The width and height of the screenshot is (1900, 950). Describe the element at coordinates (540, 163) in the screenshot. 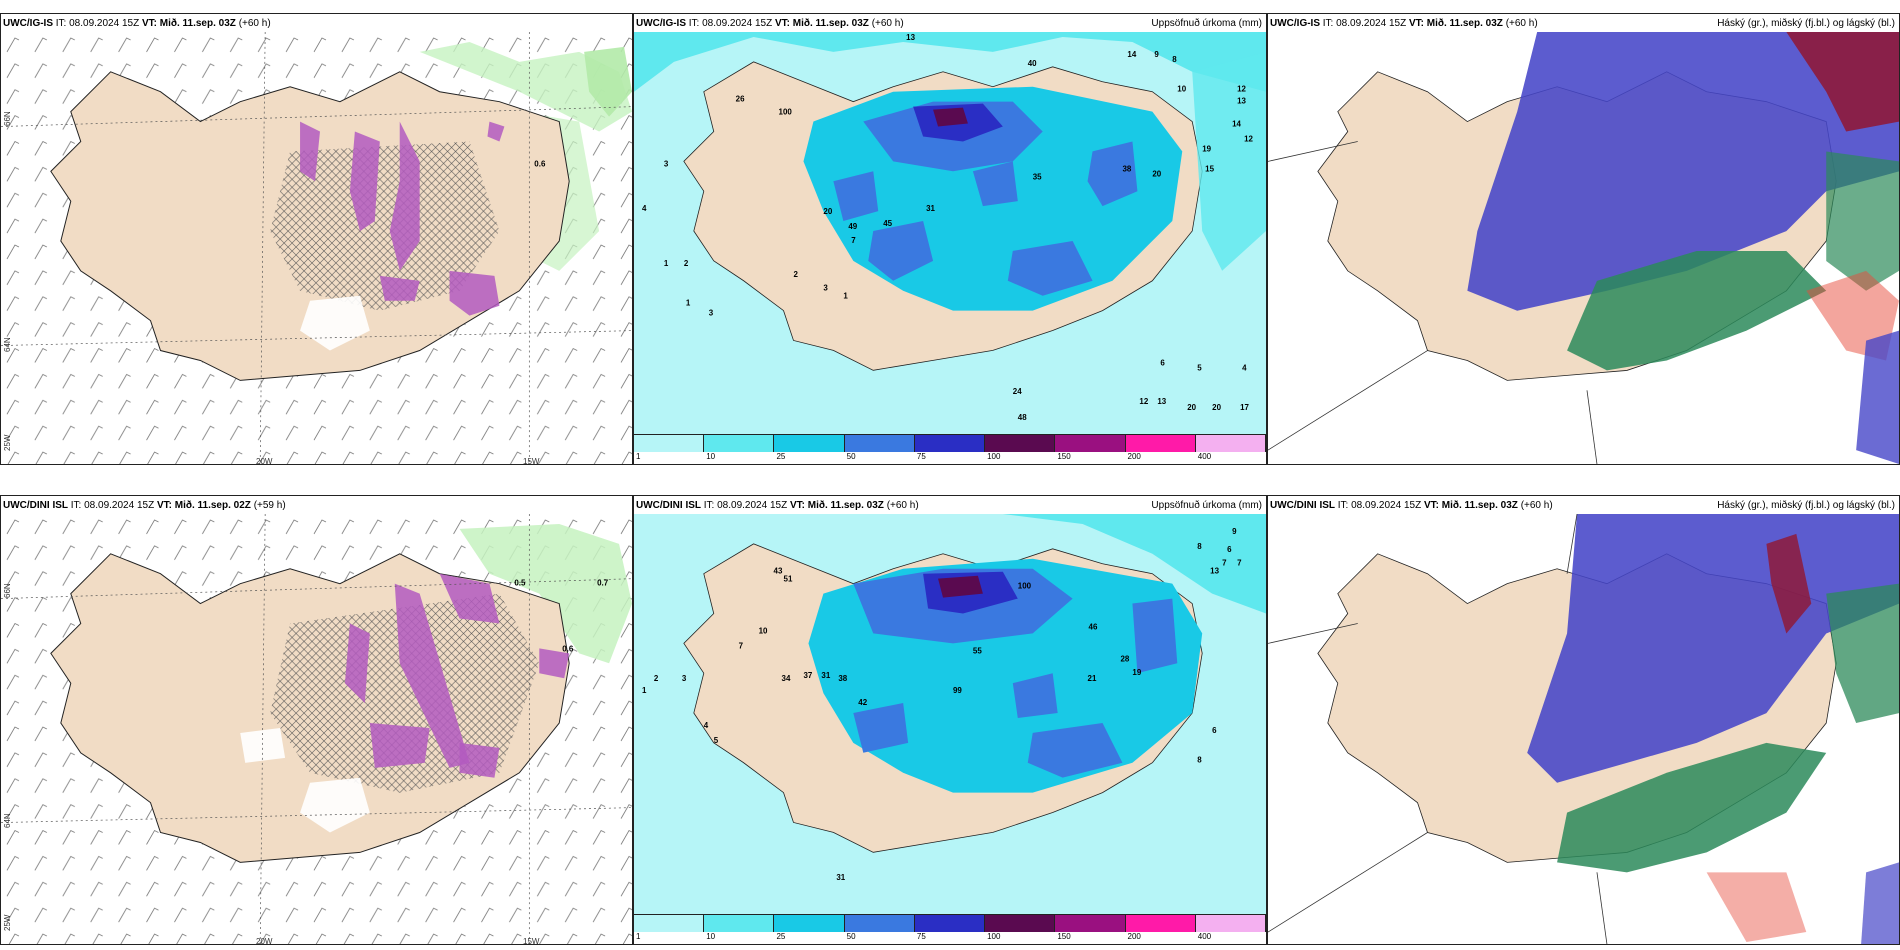

I see `svg-text: 0.6` at that location.